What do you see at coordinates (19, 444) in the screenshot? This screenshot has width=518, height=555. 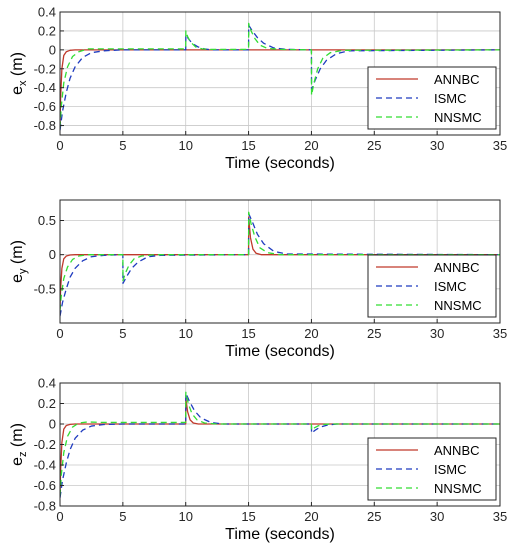 I see `y-axis-label: ez (m)` at bounding box center [19, 444].